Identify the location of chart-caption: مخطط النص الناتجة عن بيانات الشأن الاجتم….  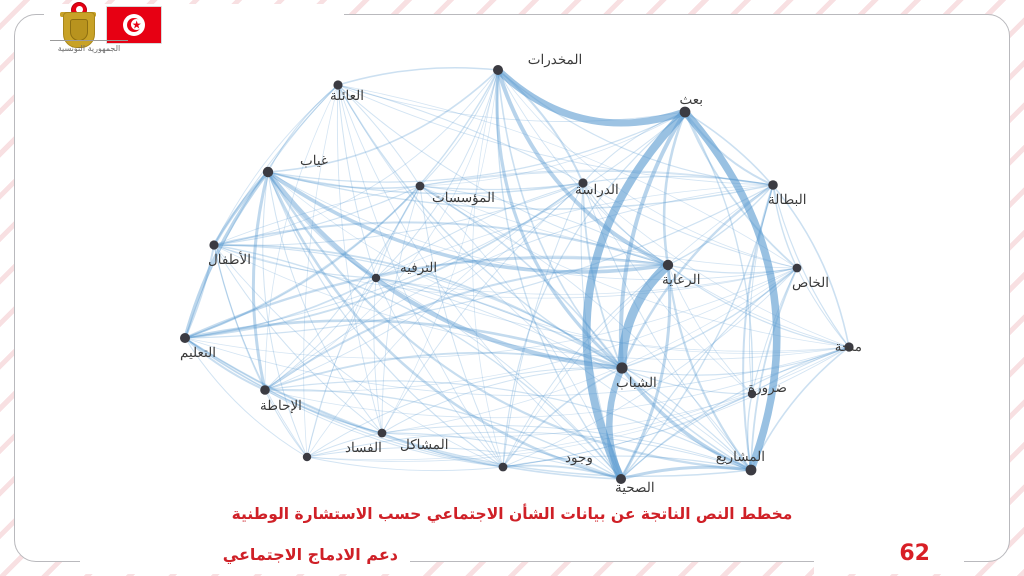
(512, 514).